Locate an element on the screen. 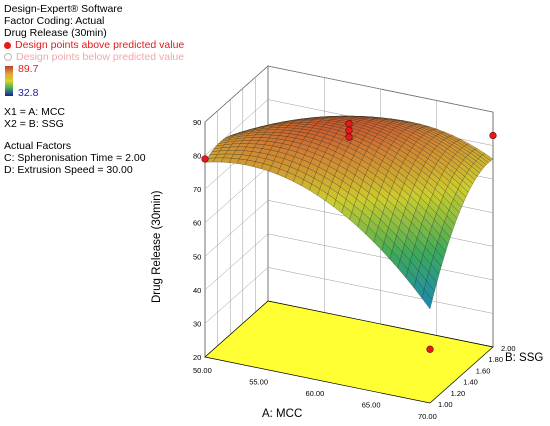 This screenshot has height=426, width=550. z-tick-label: 90 is located at coordinates (197, 122).